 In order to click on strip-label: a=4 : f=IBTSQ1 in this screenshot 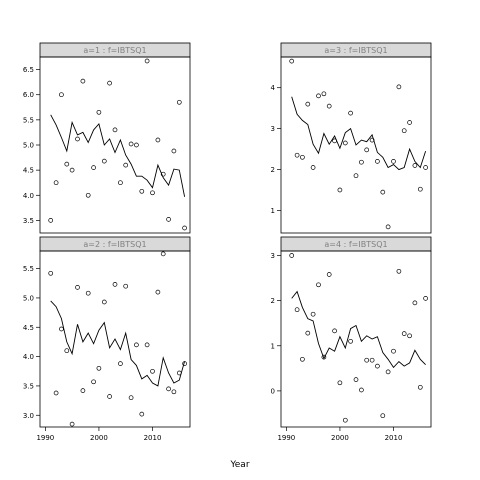, I will do `click(355, 244)`.